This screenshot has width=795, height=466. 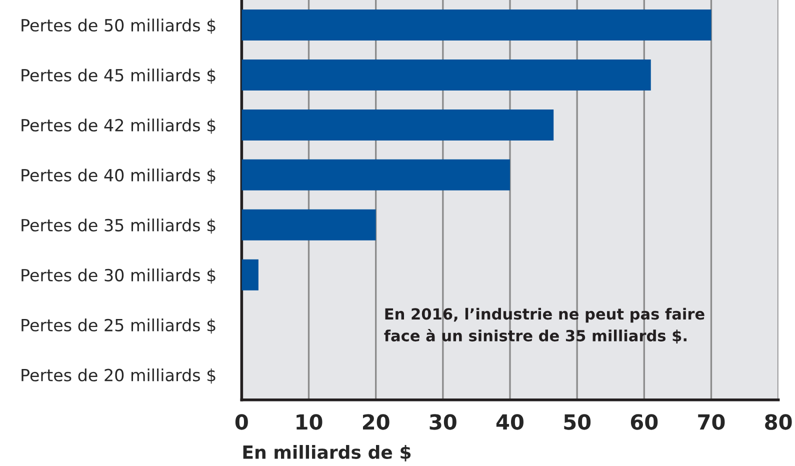 What do you see at coordinates (119, 376) in the screenshot?
I see `y-tick-label: Pertes de 20 milliards $` at bounding box center [119, 376].